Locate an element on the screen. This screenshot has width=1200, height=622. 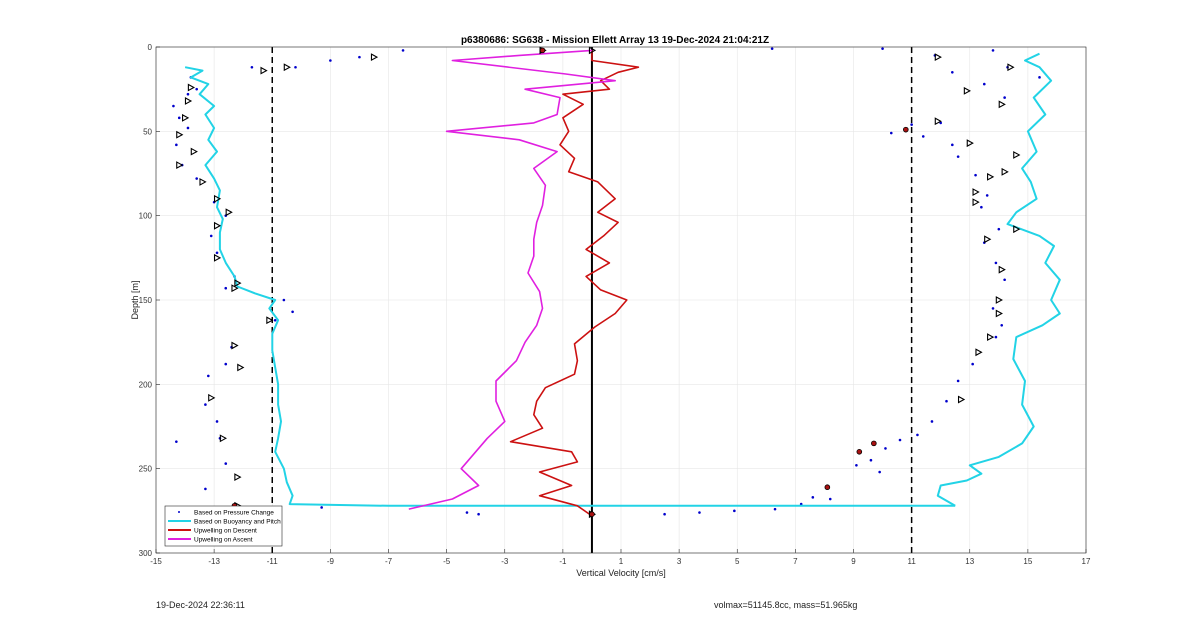
y-tick-labels: 0 50 100 150 200 250 300 is located at coordinates (146, 300).